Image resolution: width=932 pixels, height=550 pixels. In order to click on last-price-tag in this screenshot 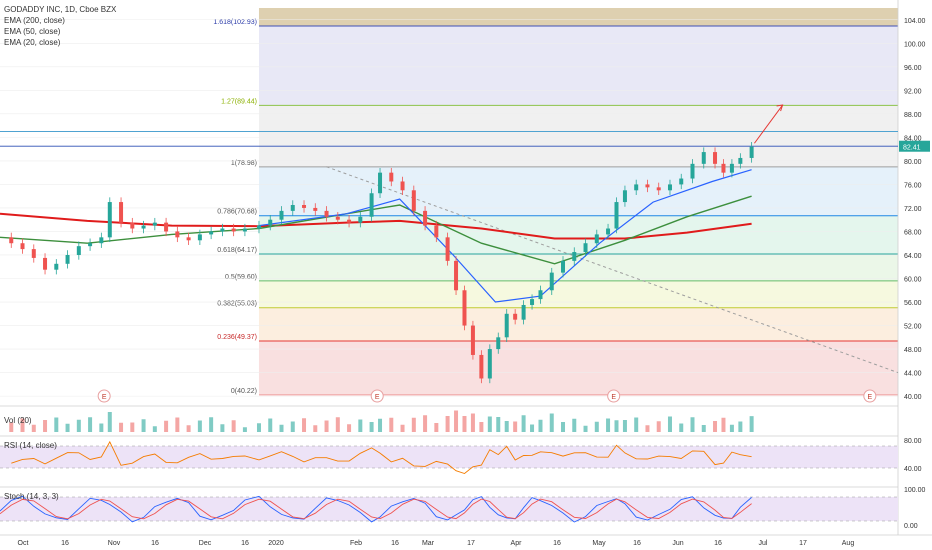, I will do `click(914, 146)`.